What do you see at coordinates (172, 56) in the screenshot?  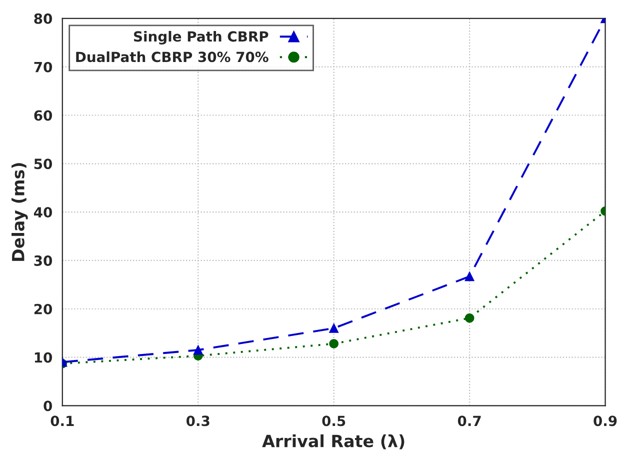 I see `legend-label: DualPath CBRP 30% 70%` at bounding box center [172, 56].